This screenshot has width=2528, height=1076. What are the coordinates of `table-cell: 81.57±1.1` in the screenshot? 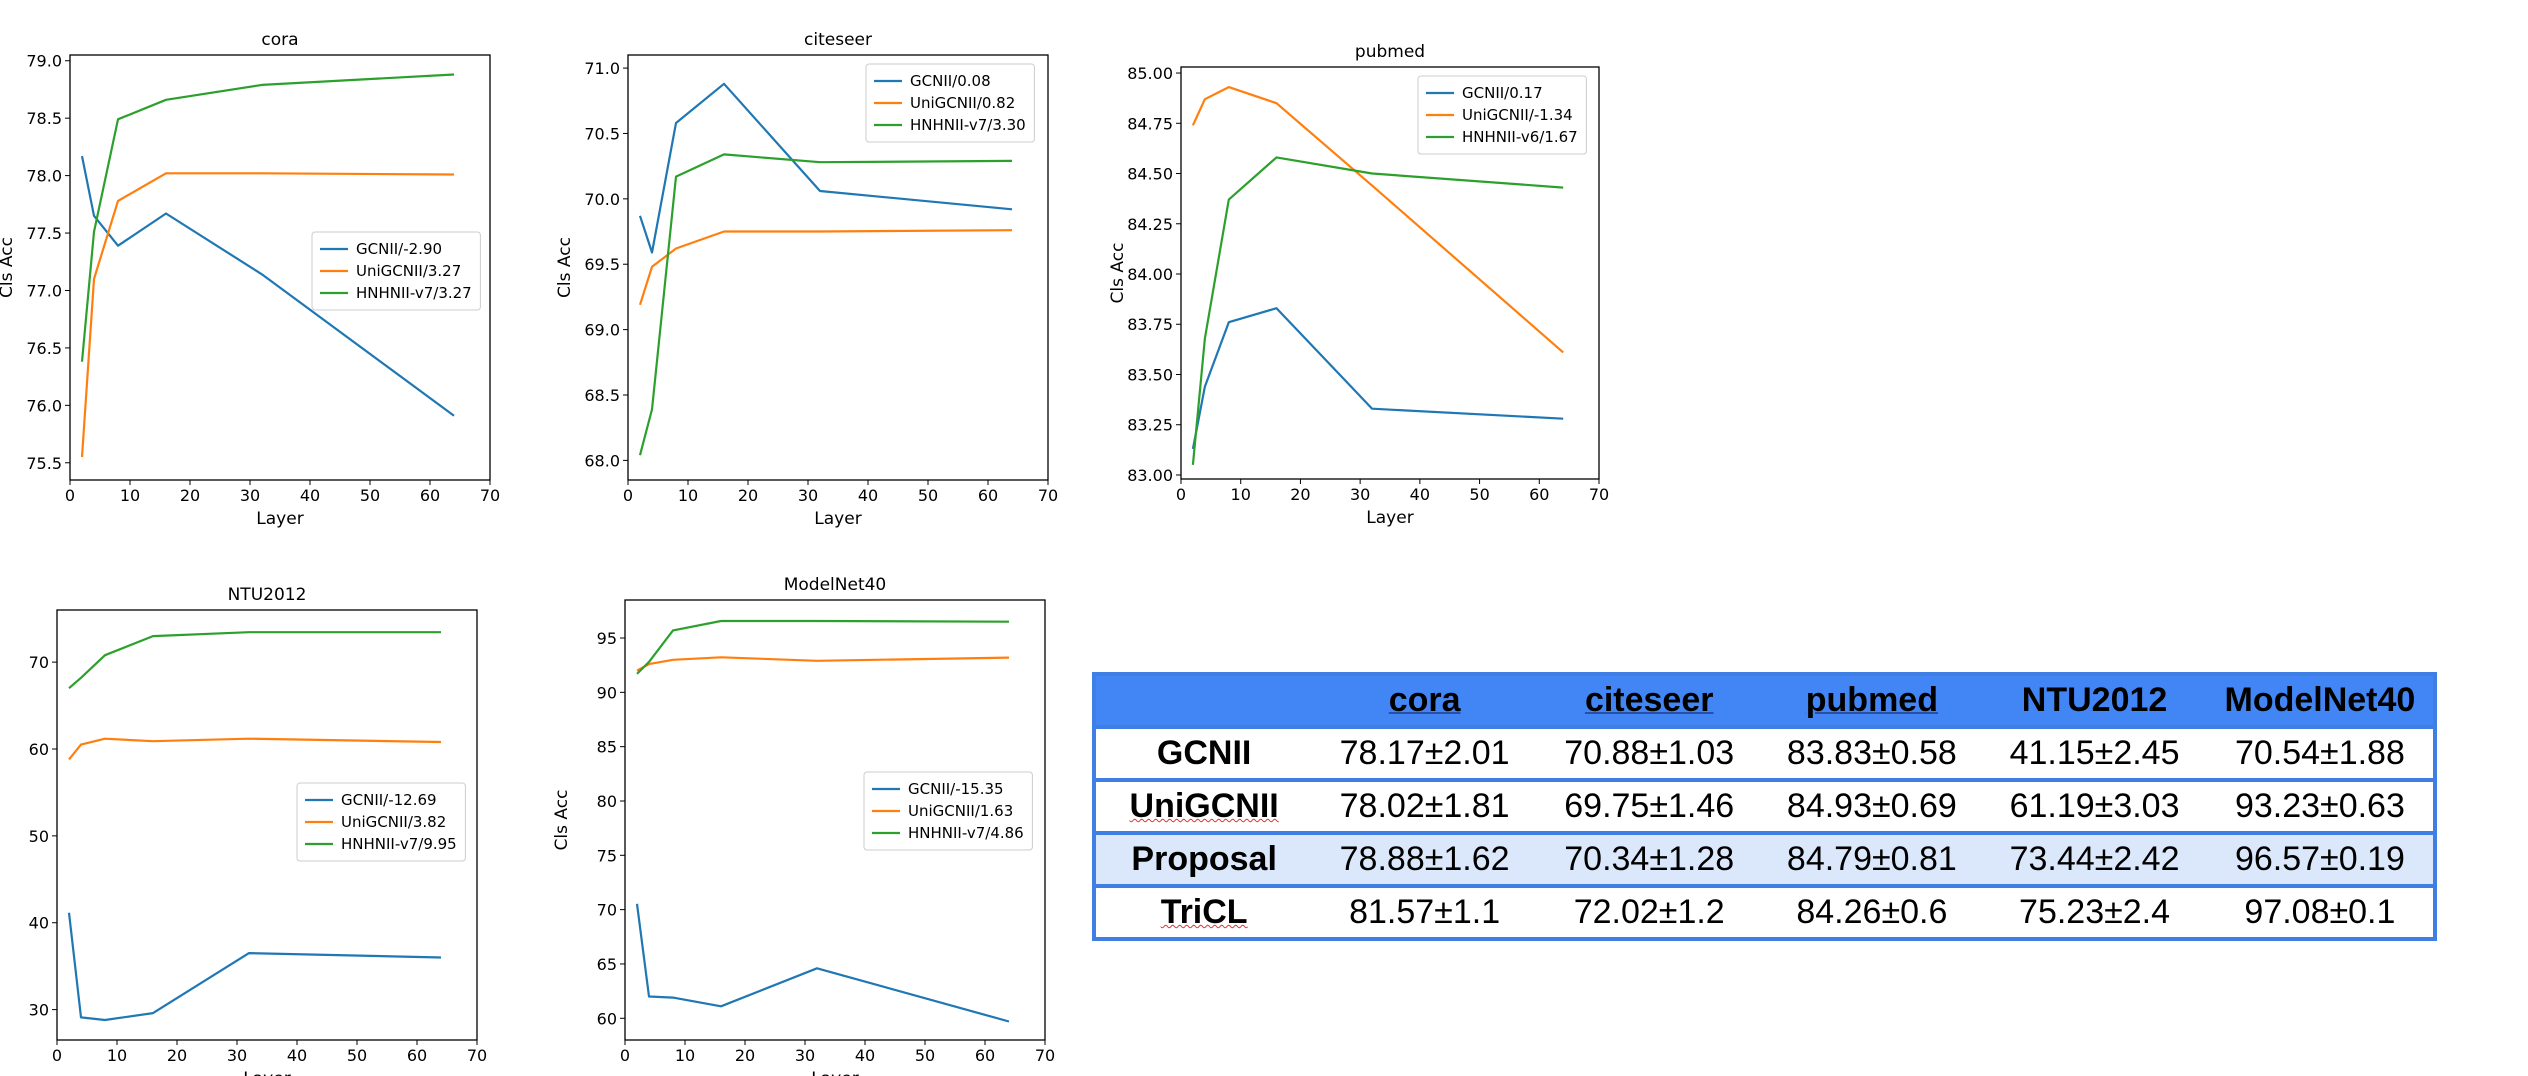 It's located at (1425, 912).